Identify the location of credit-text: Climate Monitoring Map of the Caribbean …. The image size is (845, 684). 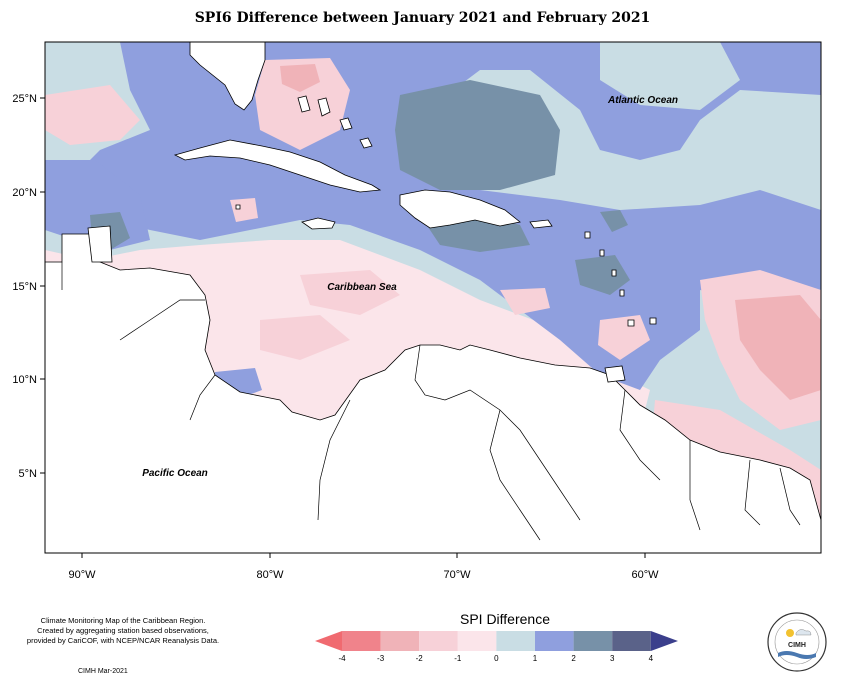
(123, 631).